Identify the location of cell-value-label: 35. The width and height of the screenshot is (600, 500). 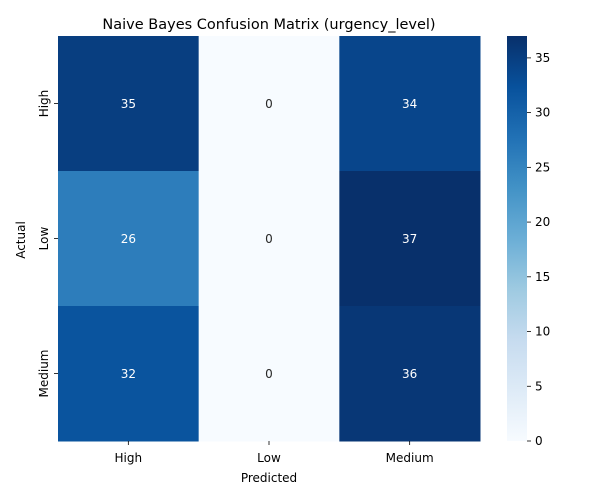
(128, 104).